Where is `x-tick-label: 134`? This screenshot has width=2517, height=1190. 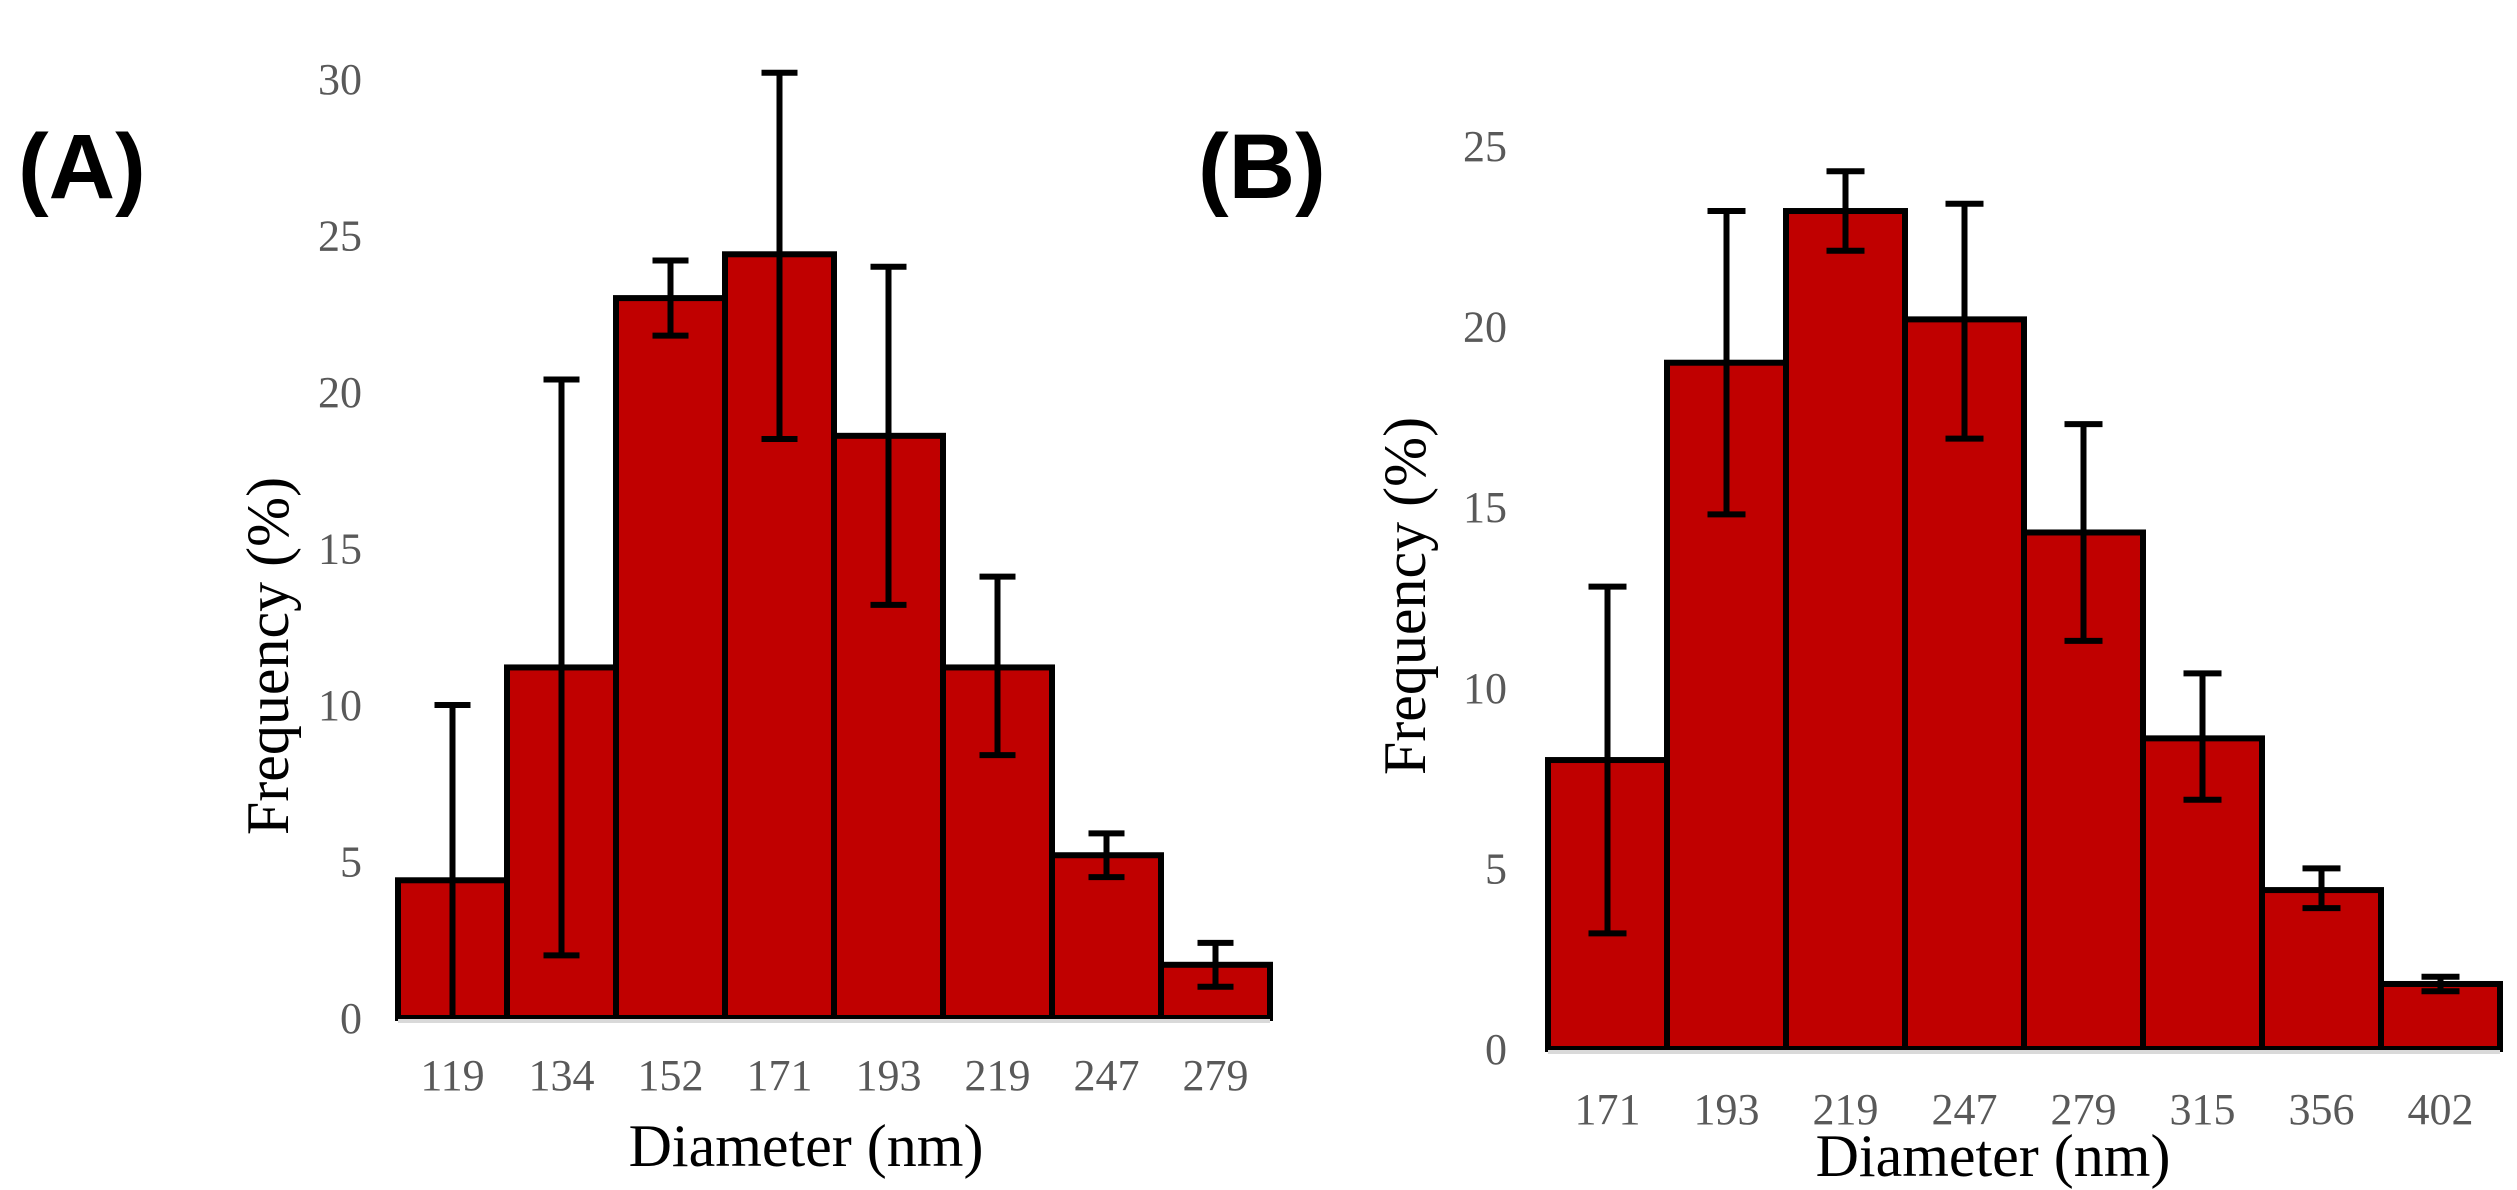 x-tick-label: 134 is located at coordinates (562, 1075).